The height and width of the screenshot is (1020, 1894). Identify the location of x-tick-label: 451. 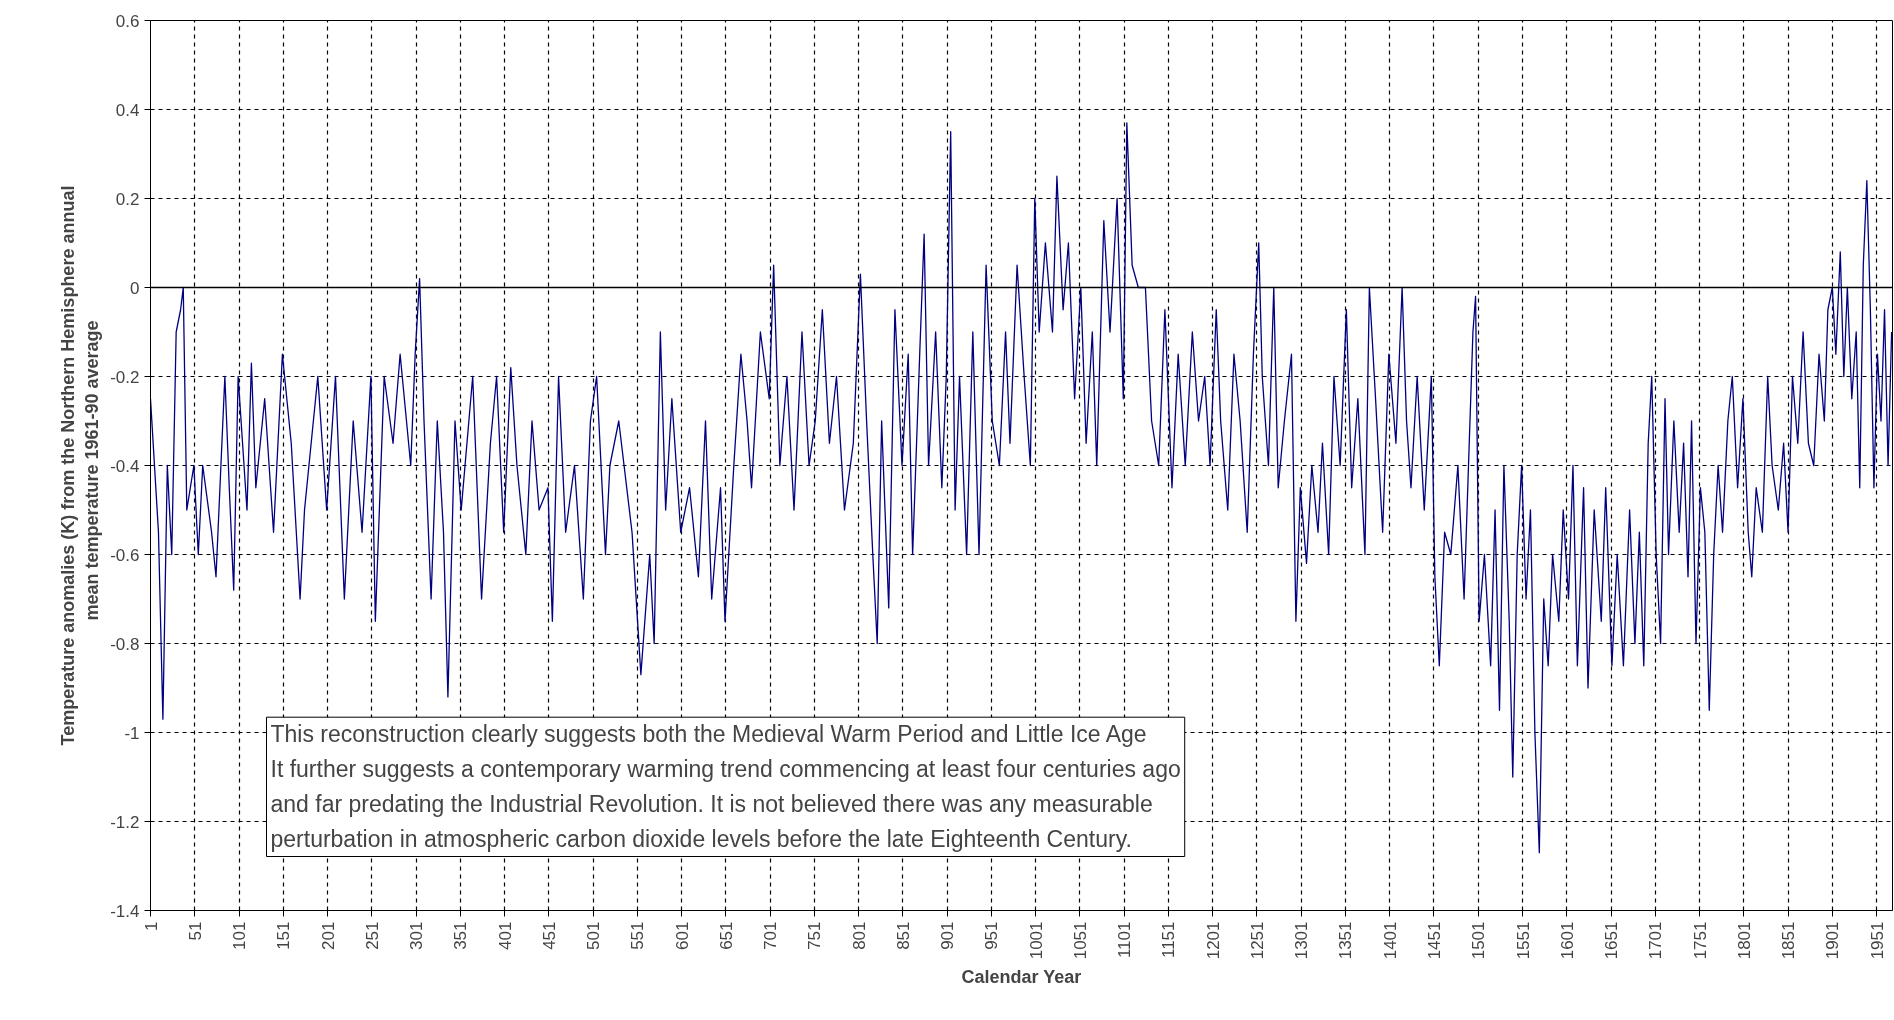
(549, 935).